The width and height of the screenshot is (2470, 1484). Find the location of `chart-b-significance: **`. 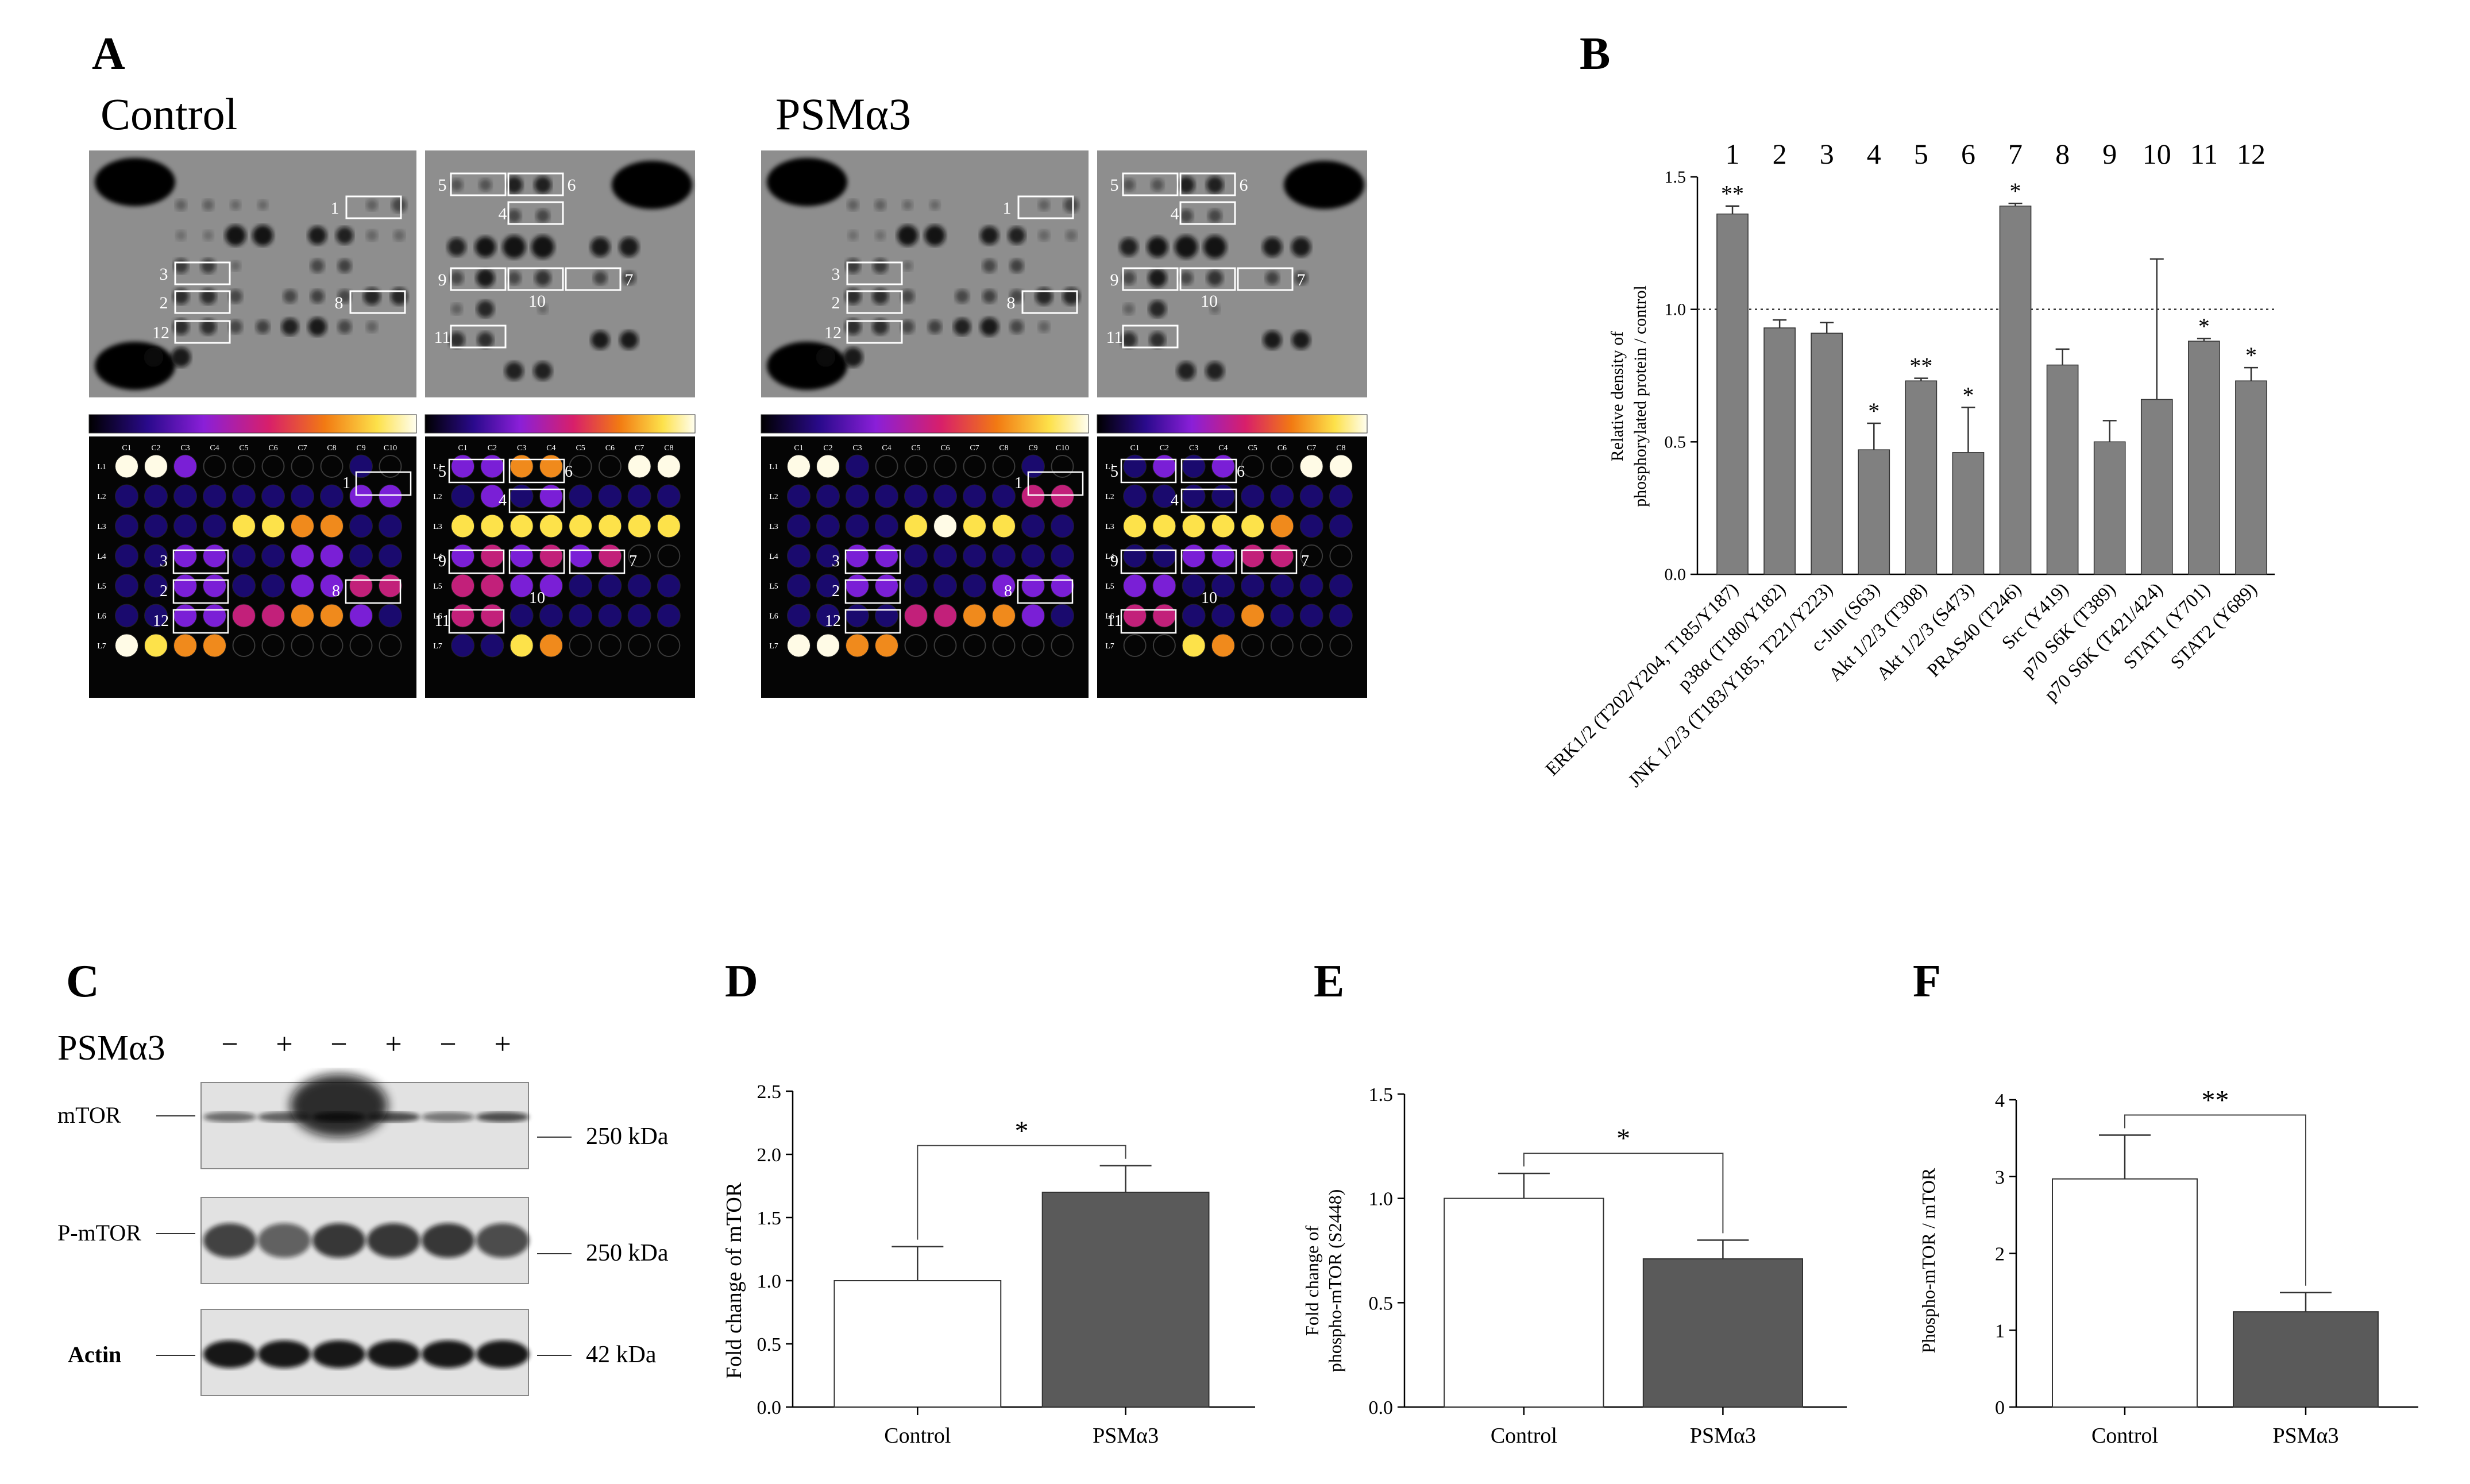

chart-b-significance: ** is located at coordinates (1920, 366).